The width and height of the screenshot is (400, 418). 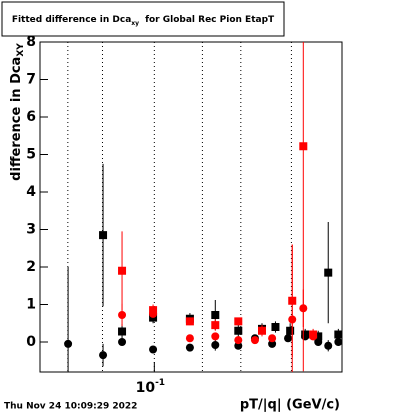 I want to click on title-main: Fitted difference in Dca, so click(x=71, y=20).